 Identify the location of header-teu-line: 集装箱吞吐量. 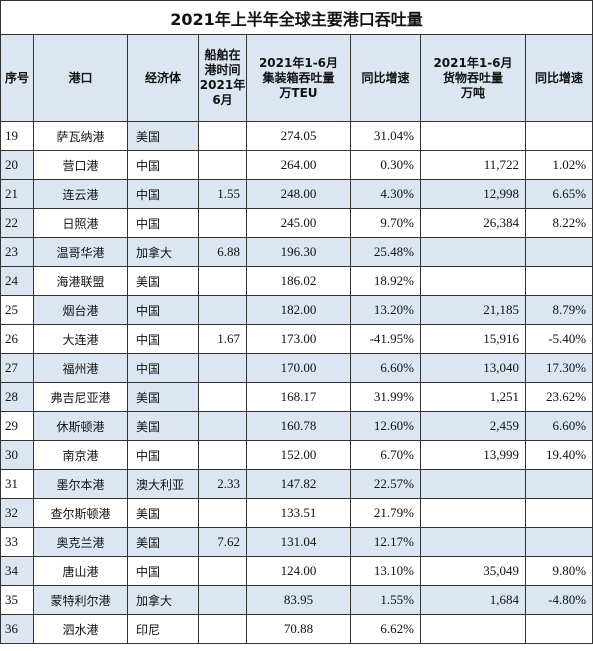
(298, 77).